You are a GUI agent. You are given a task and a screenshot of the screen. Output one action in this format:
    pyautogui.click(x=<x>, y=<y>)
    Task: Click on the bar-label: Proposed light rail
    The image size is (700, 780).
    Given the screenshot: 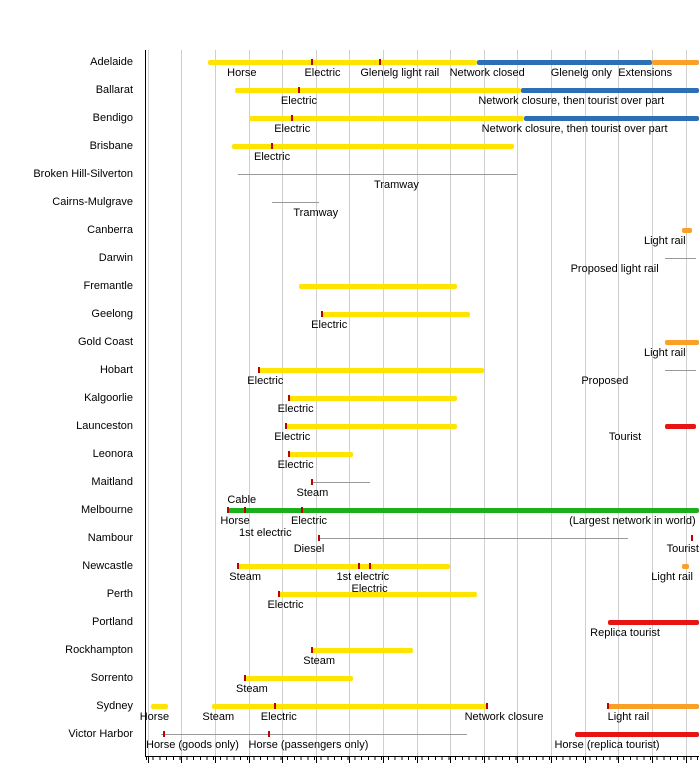 What is the action you would take?
    pyautogui.click(x=614, y=269)
    